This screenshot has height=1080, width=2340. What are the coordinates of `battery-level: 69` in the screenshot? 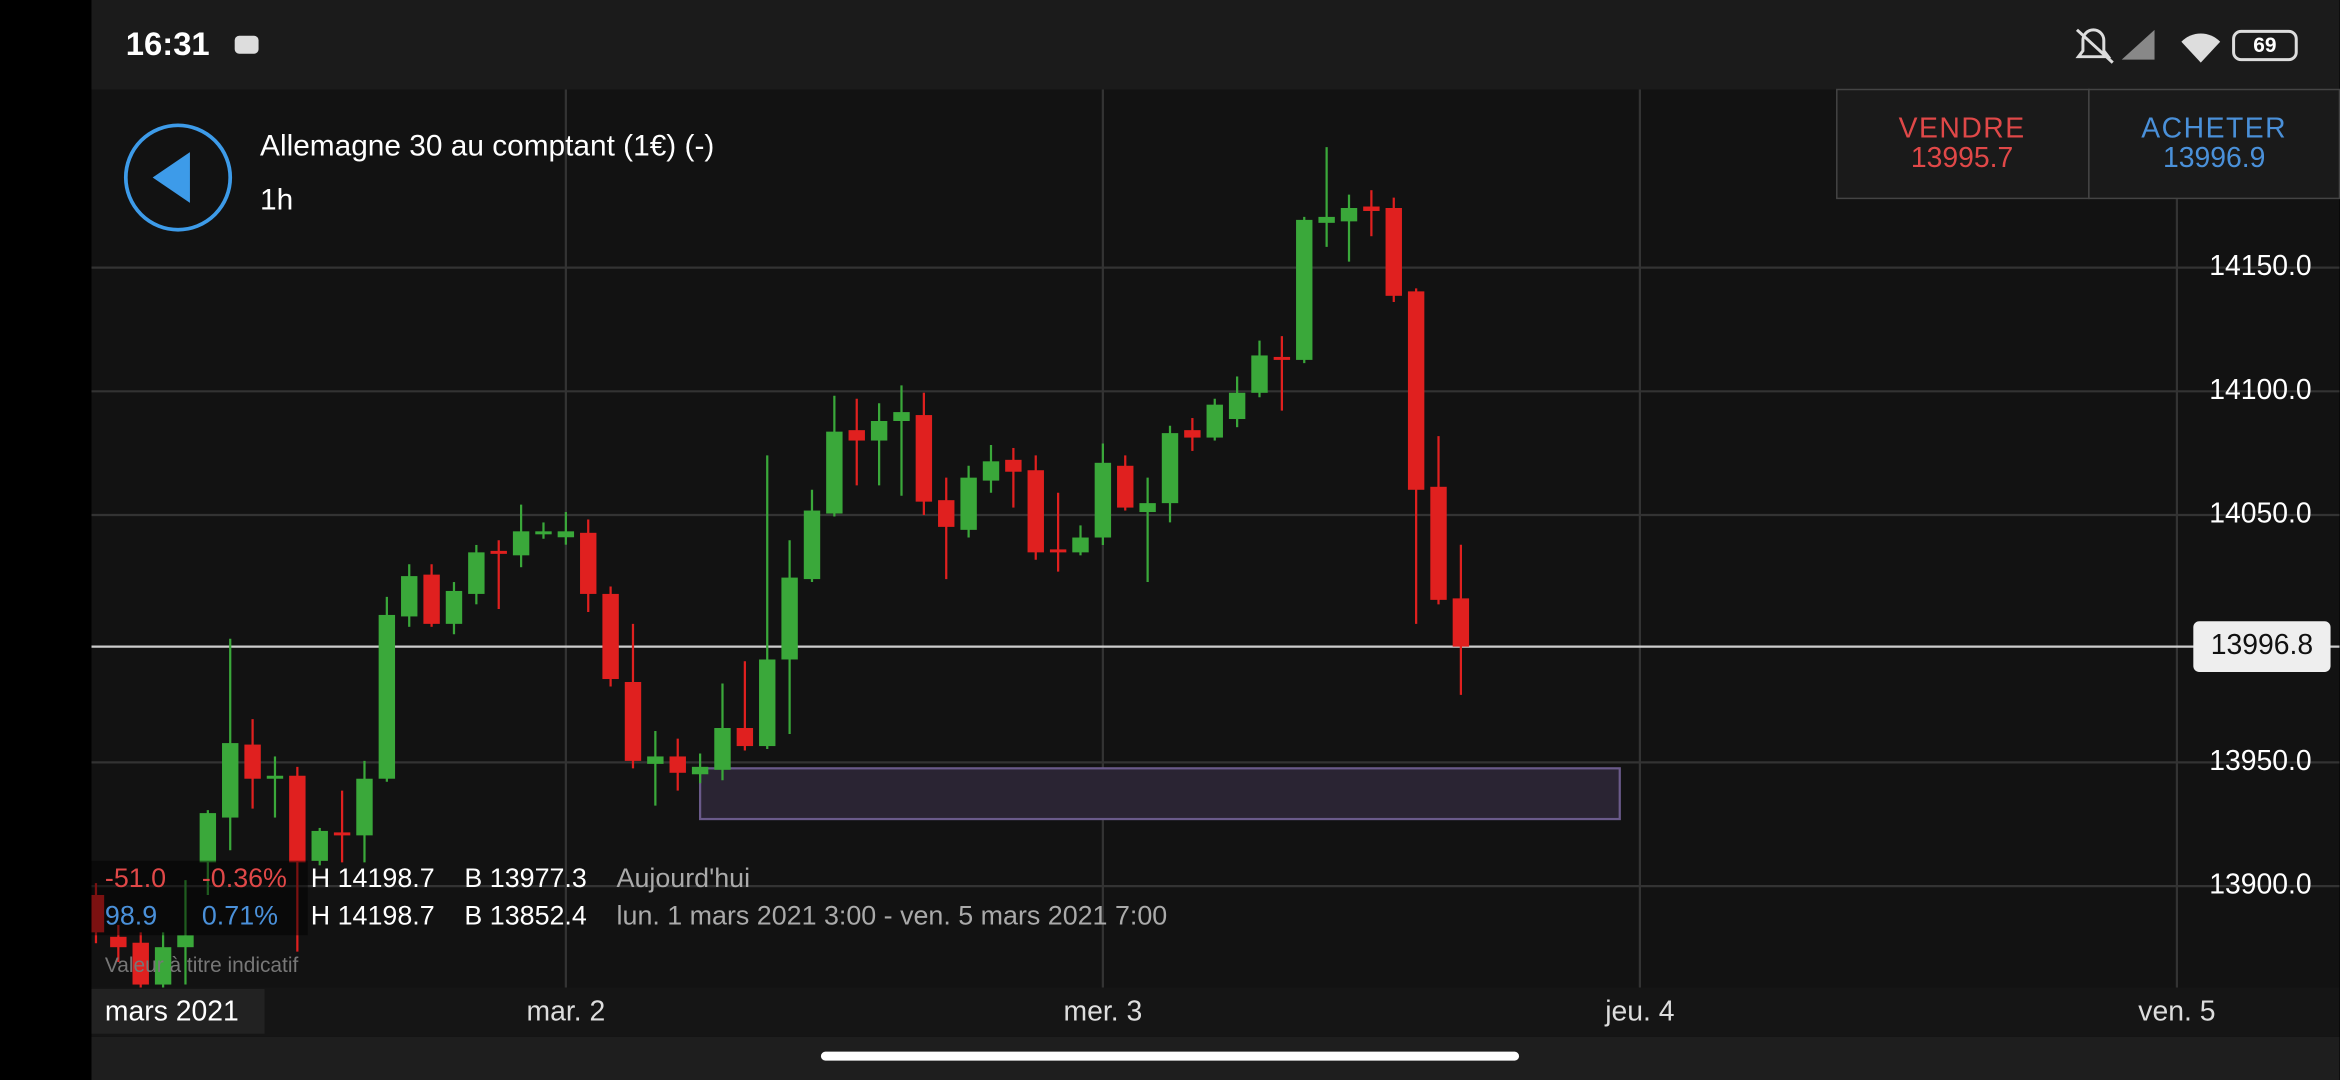 It's located at (2264, 45).